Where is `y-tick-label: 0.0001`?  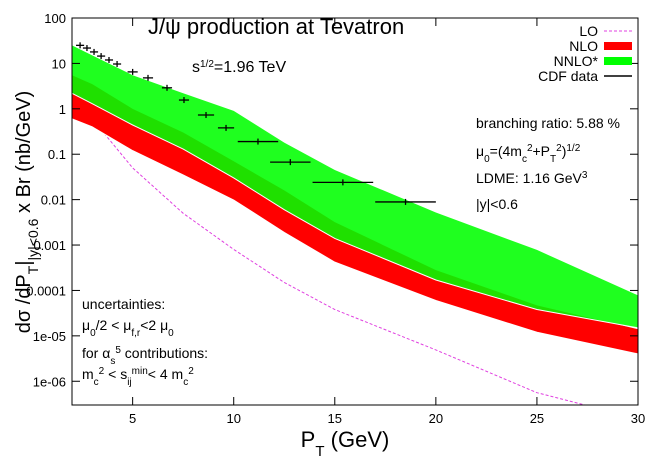 y-tick-label: 0.0001 is located at coordinates (46, 290).